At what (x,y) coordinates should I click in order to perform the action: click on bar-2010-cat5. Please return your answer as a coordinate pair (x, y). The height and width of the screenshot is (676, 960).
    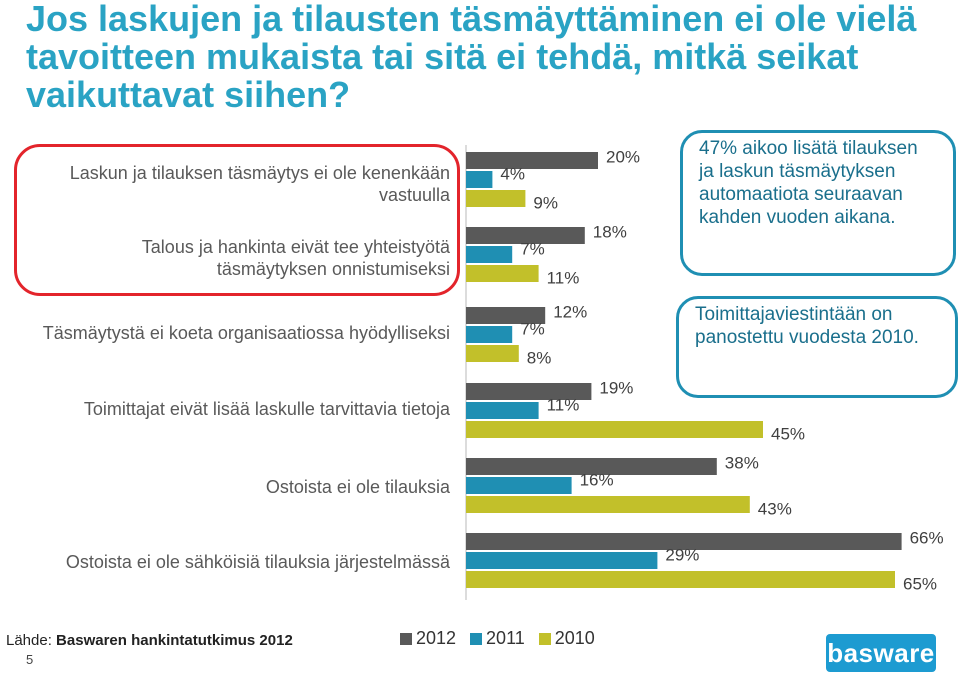
    Looking at the image, I should click on (680, 579).